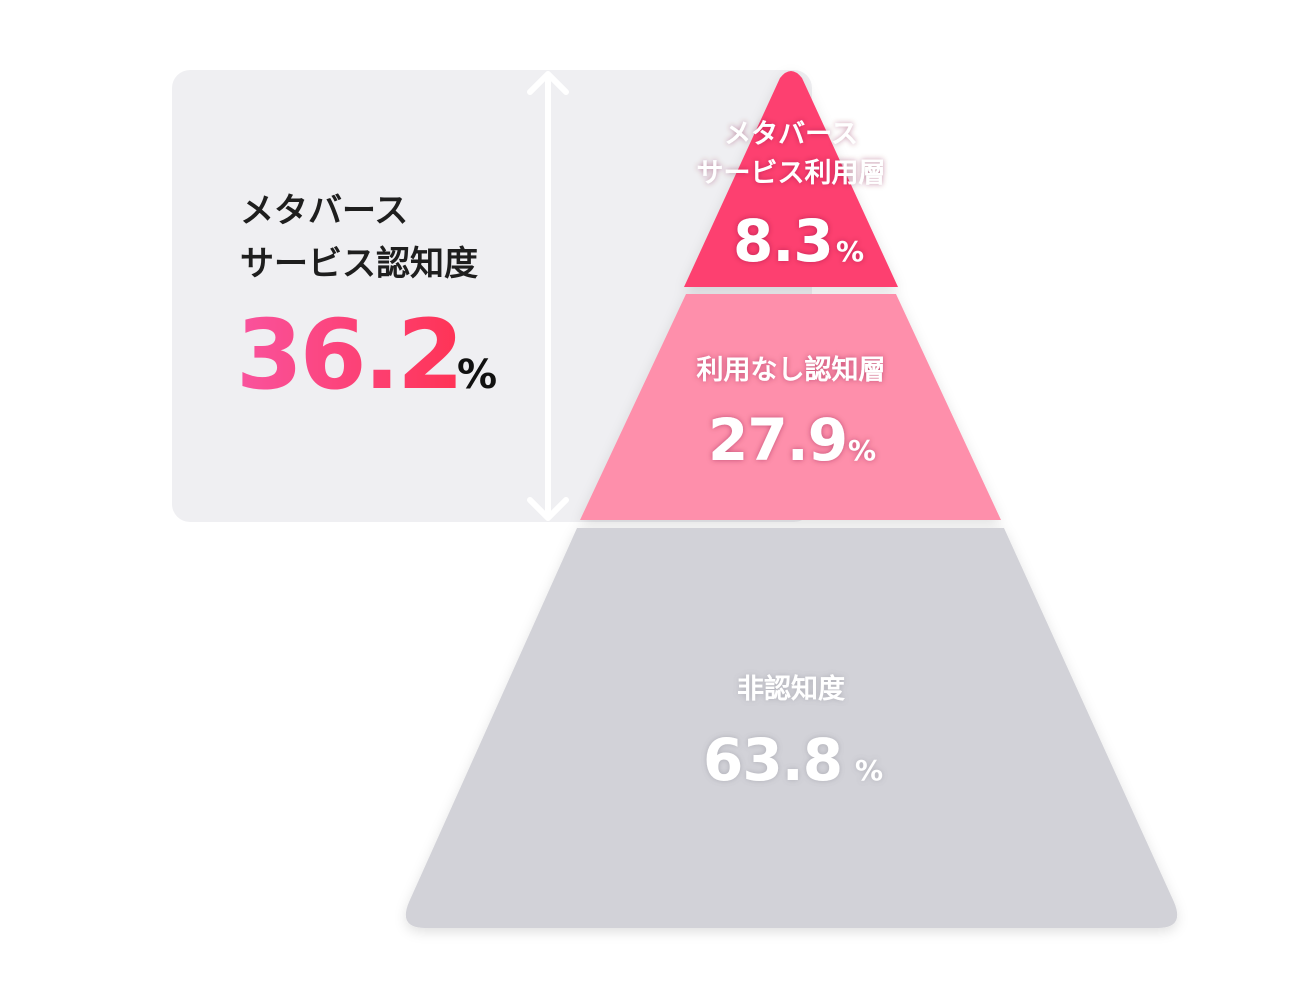 The height and width of the screenshot is (1000, 1312). What do you see at coordinates (359, 264) in the screenshot?
I see `summary-title-line2: サービス認知度` at bounding box center [359, 264].